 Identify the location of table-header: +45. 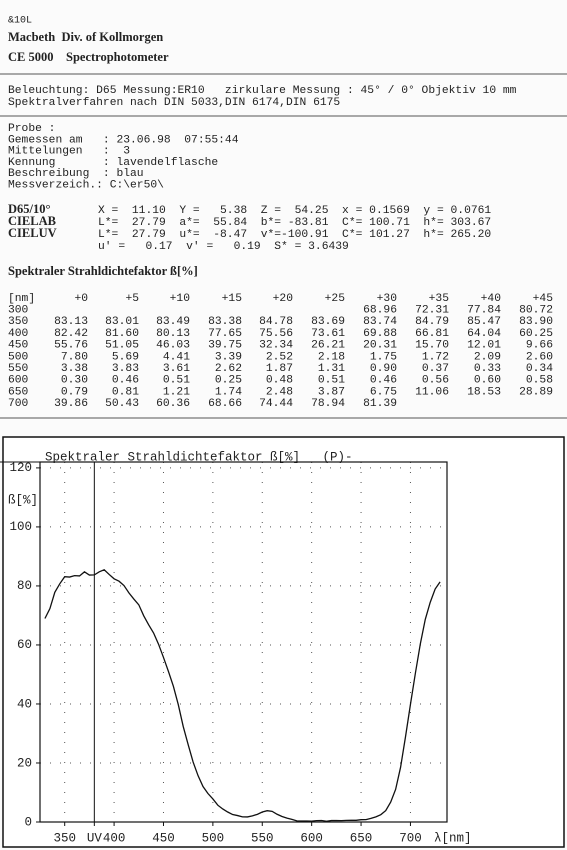
(543, 299).